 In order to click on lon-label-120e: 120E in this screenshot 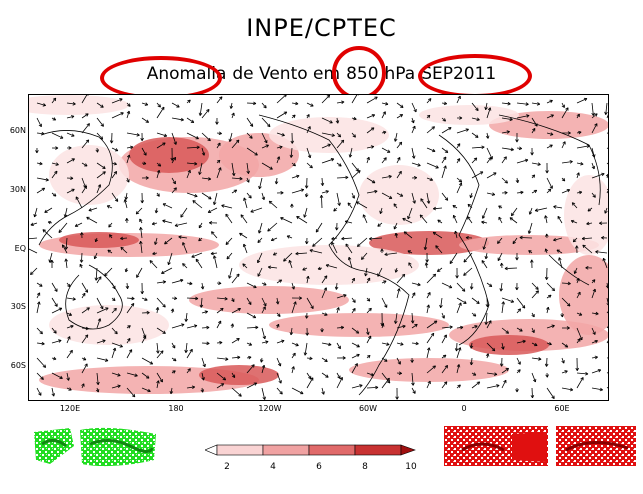, I will do `click(70, 408)`.